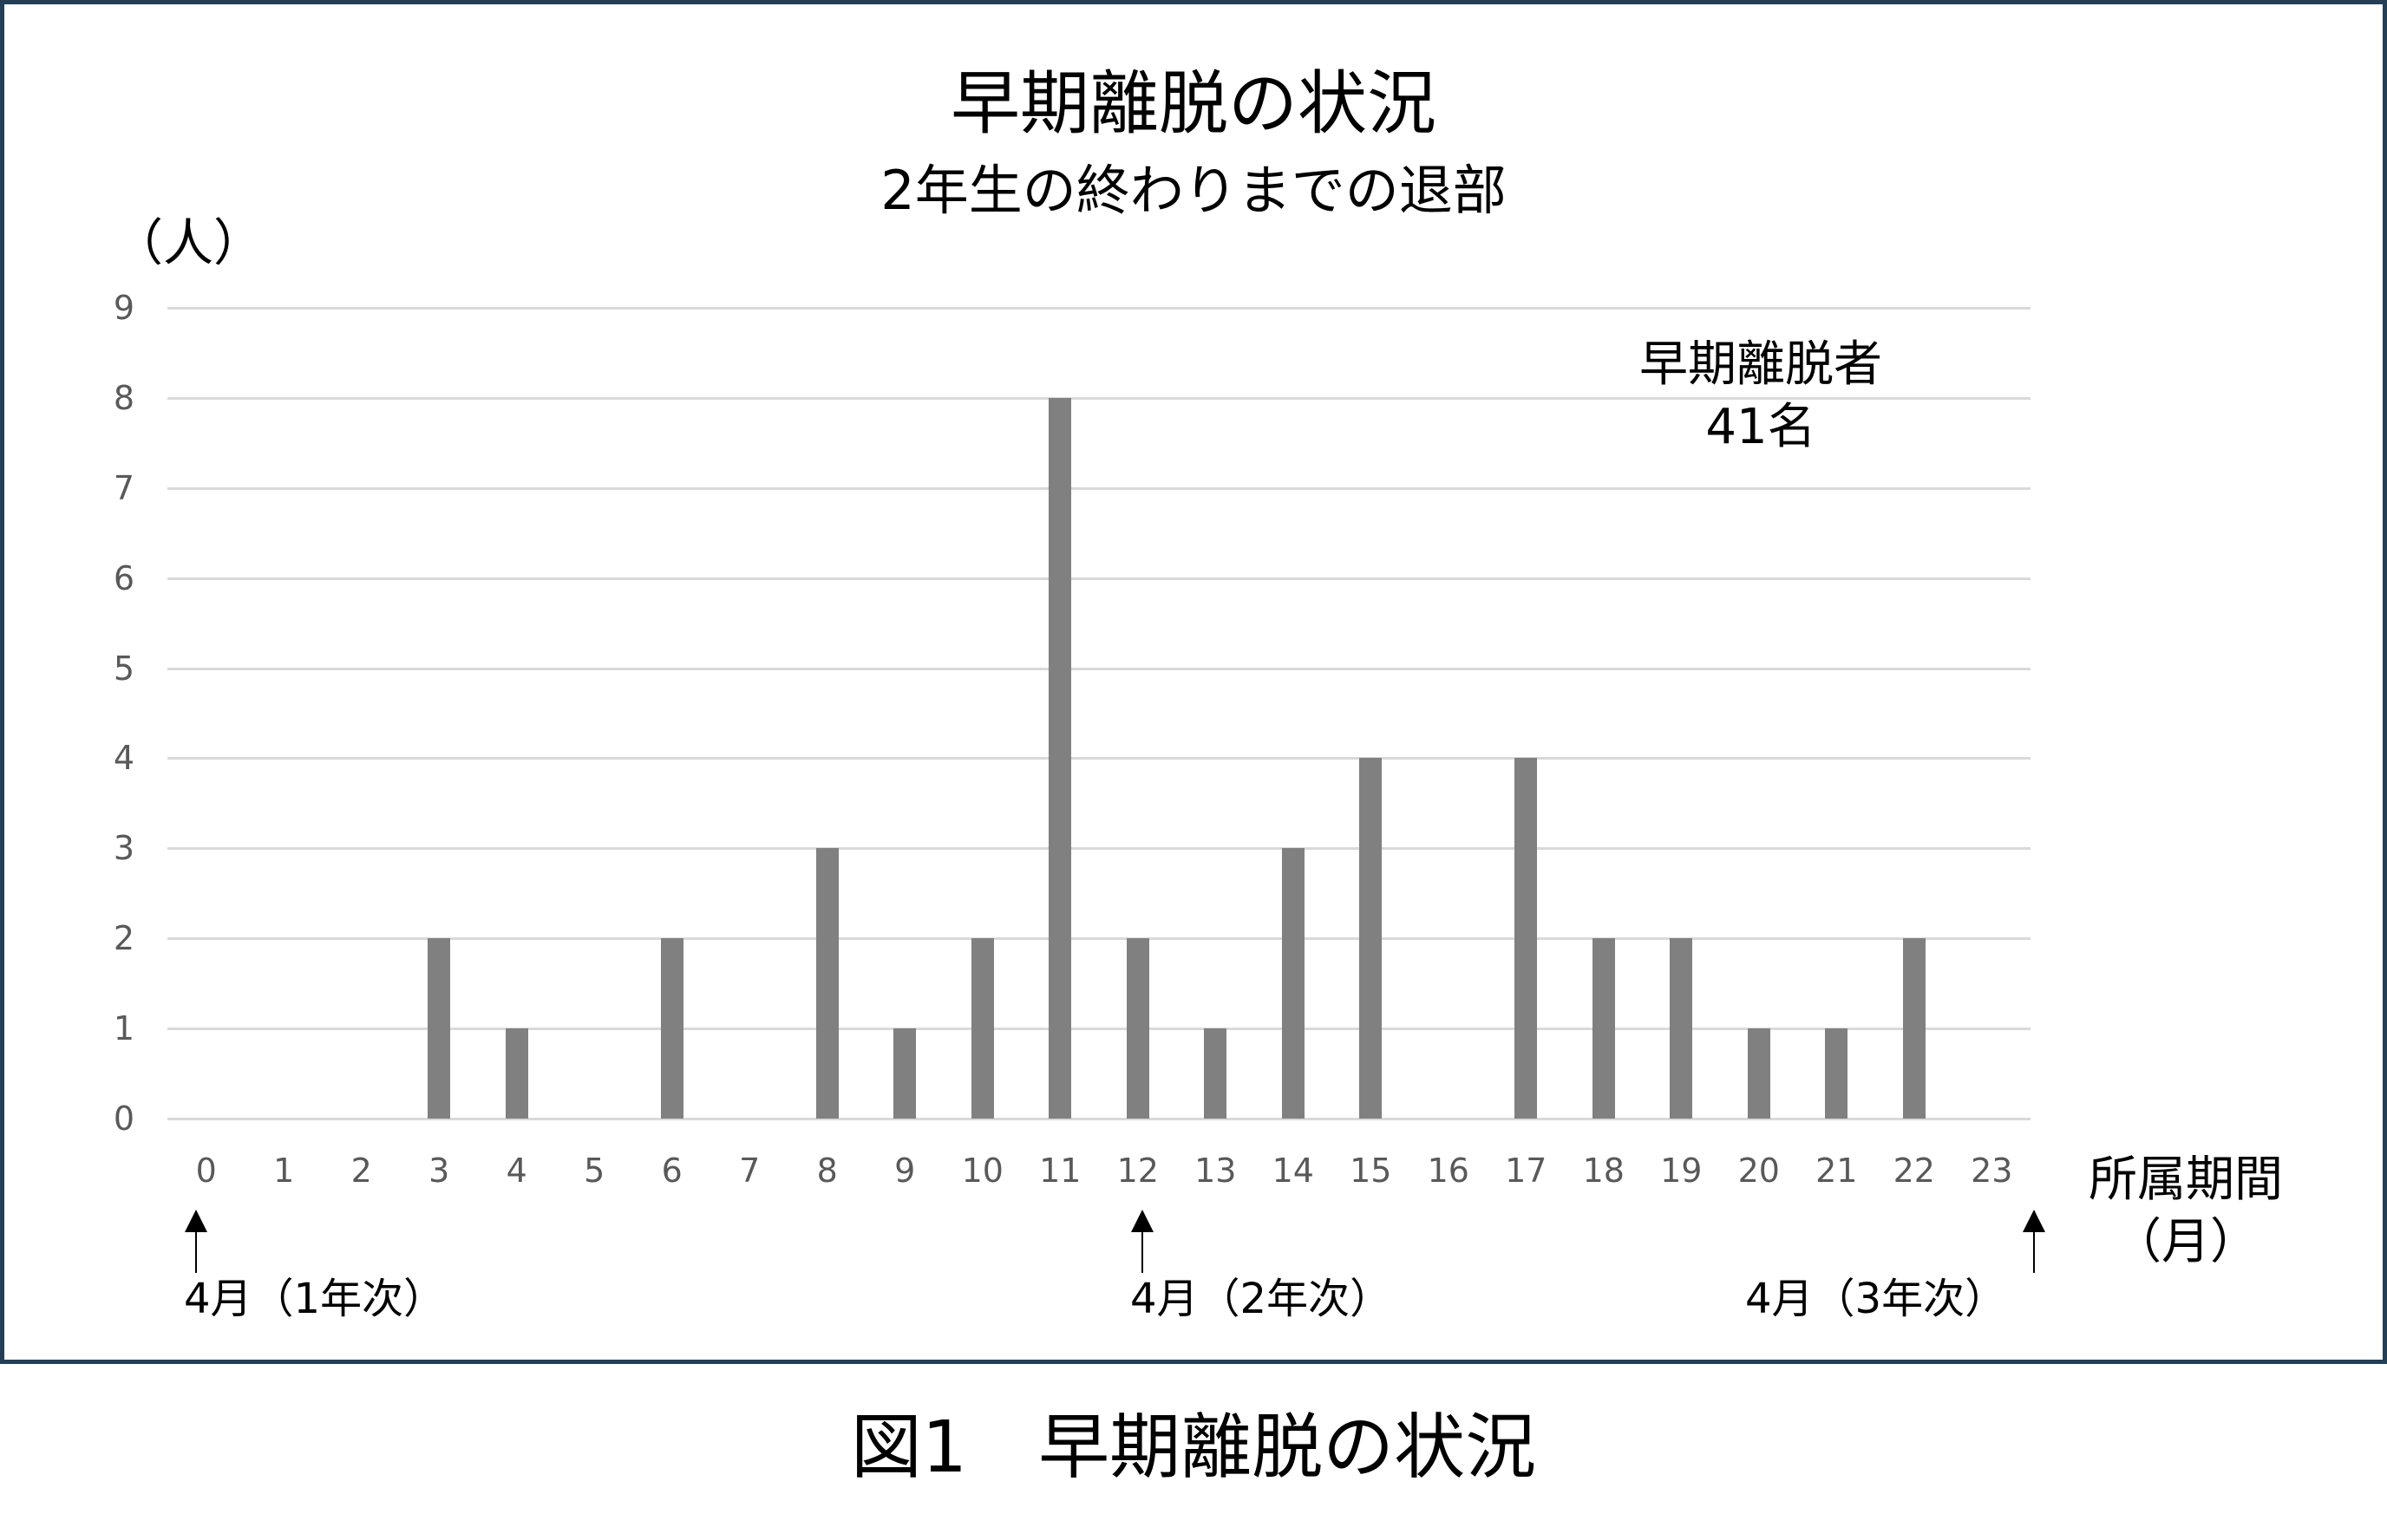 This screenshot has width=2387, height=1540. Describe the element at coordinates (1914, 1171) in the screenshot. I see `x-tick-label: 22` at that location.